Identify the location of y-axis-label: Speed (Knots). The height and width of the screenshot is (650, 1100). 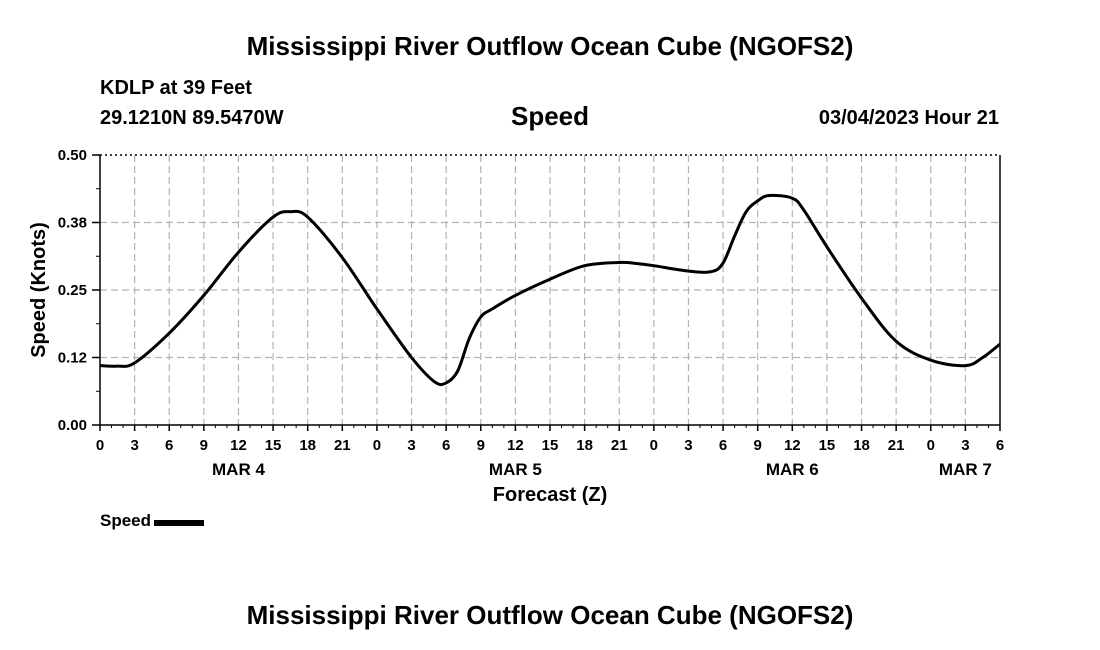
(39, 290).